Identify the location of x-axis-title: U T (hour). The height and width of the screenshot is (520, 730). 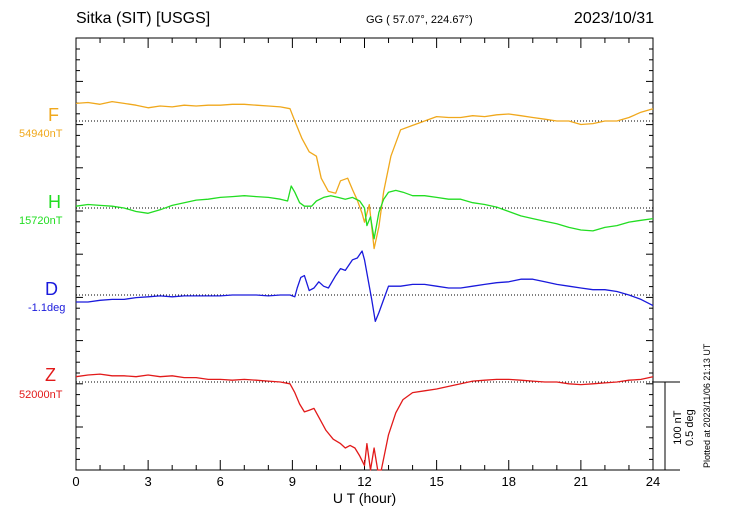
(364, 498).